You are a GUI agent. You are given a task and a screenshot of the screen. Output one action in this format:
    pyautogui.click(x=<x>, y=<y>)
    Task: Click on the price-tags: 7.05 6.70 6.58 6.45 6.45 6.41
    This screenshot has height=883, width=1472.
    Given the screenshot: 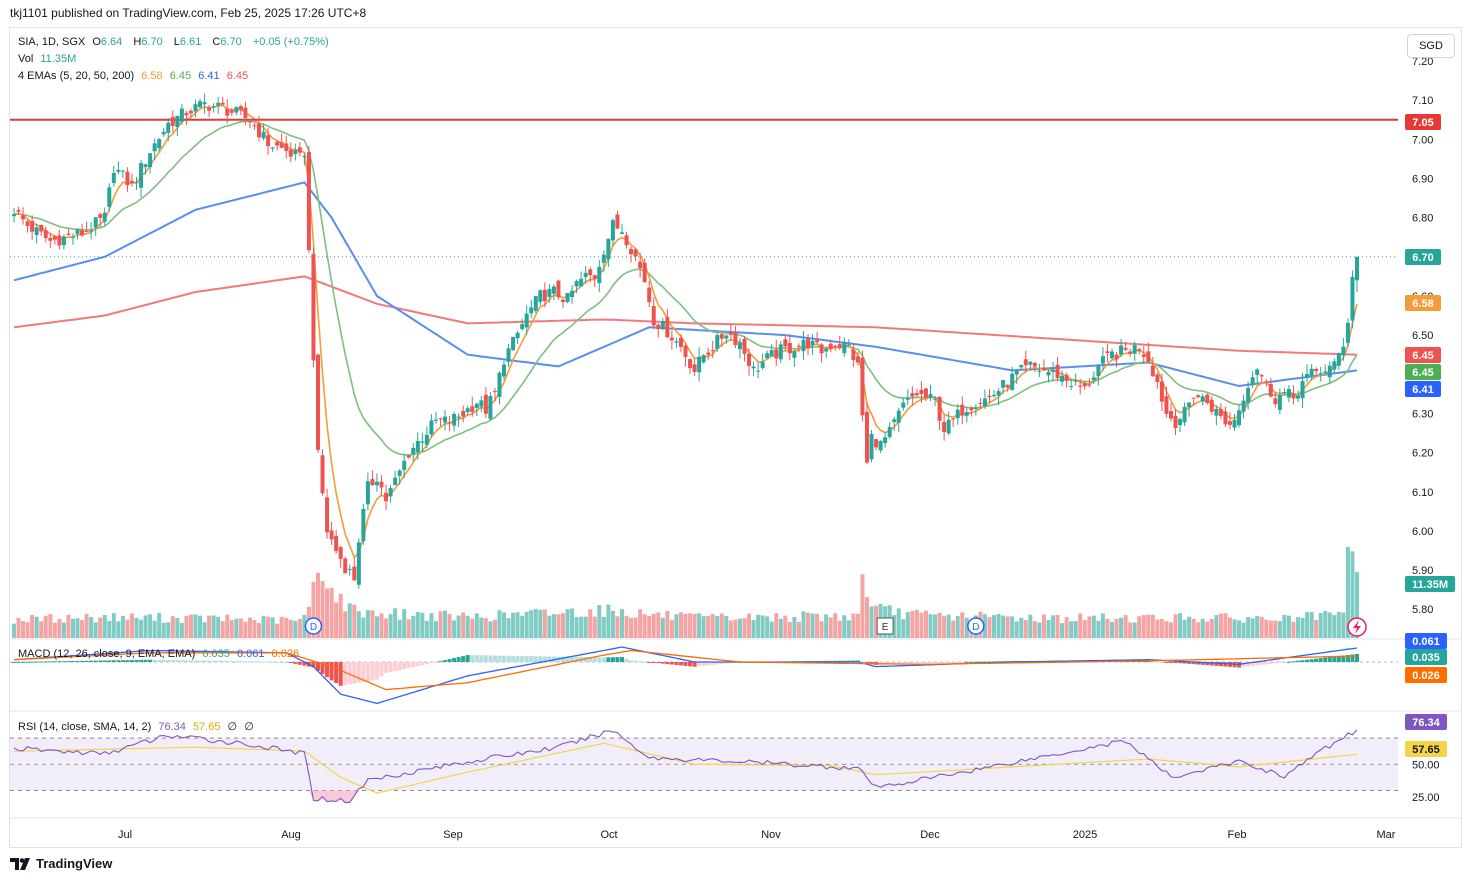 What is the action you would take?
    pyautogui.click(x=1423, y=255)
    